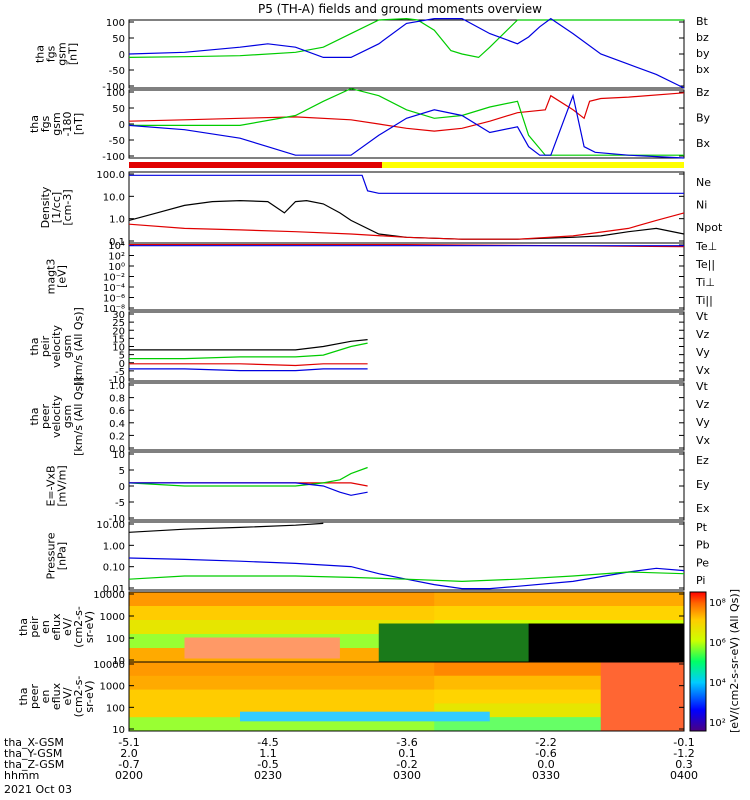 This screenshot has height=800, width=750. I want to click on y-tick-label: 1.00, so click(114, 546).